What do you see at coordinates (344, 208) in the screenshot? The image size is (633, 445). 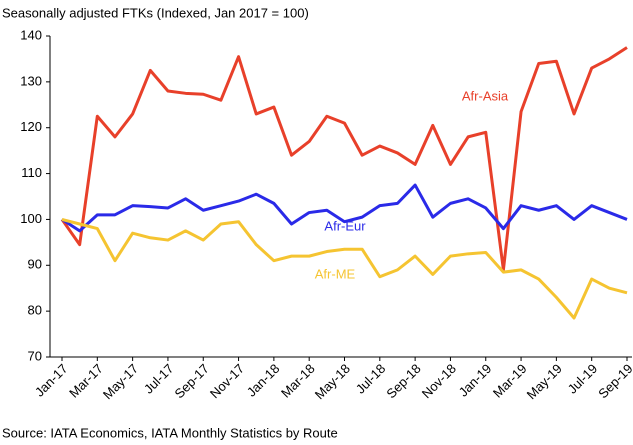 I see `series-line` at bounding box center [344, 208].